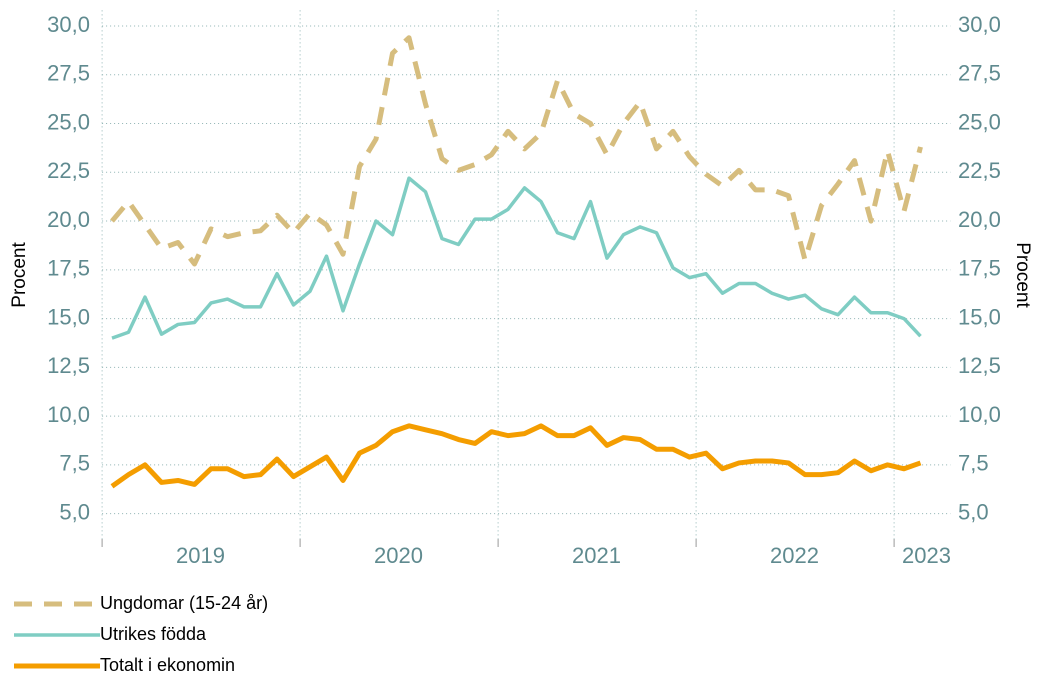 The image size is (1038, 679). I want to click on y-tick-label: 27,5, so click(68, 73).